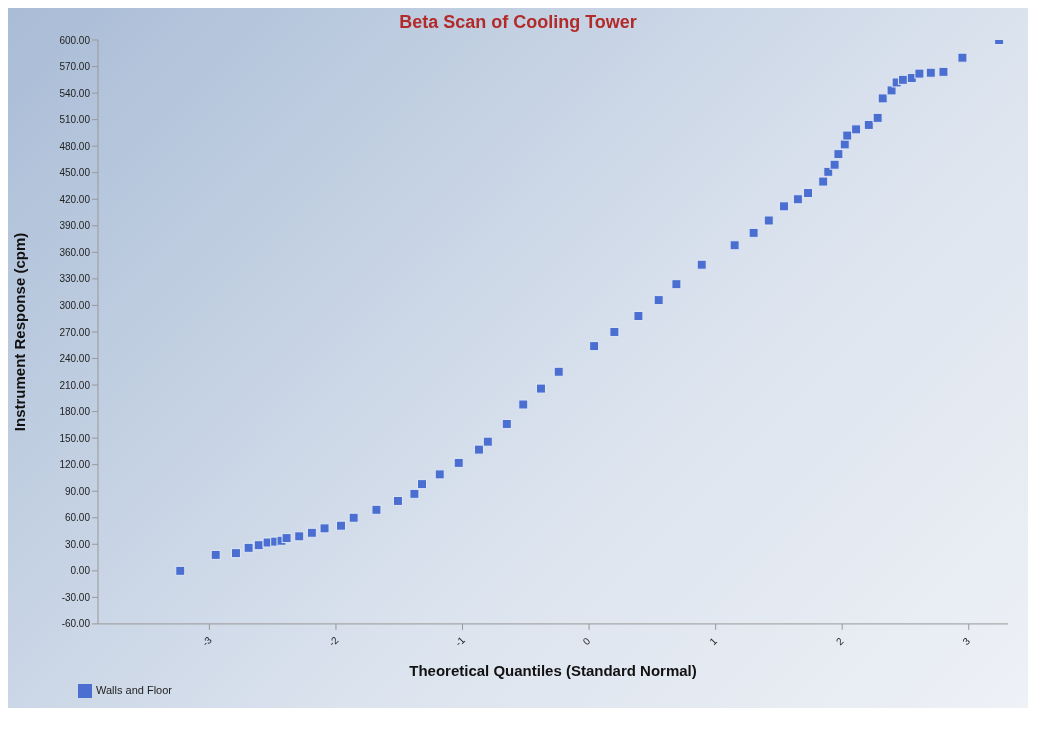  Describe the element at coordinates (553, 670) in the screenshot. I see `x-axis-title: Theoretical Quantiles (Standard Normal)` at that location.